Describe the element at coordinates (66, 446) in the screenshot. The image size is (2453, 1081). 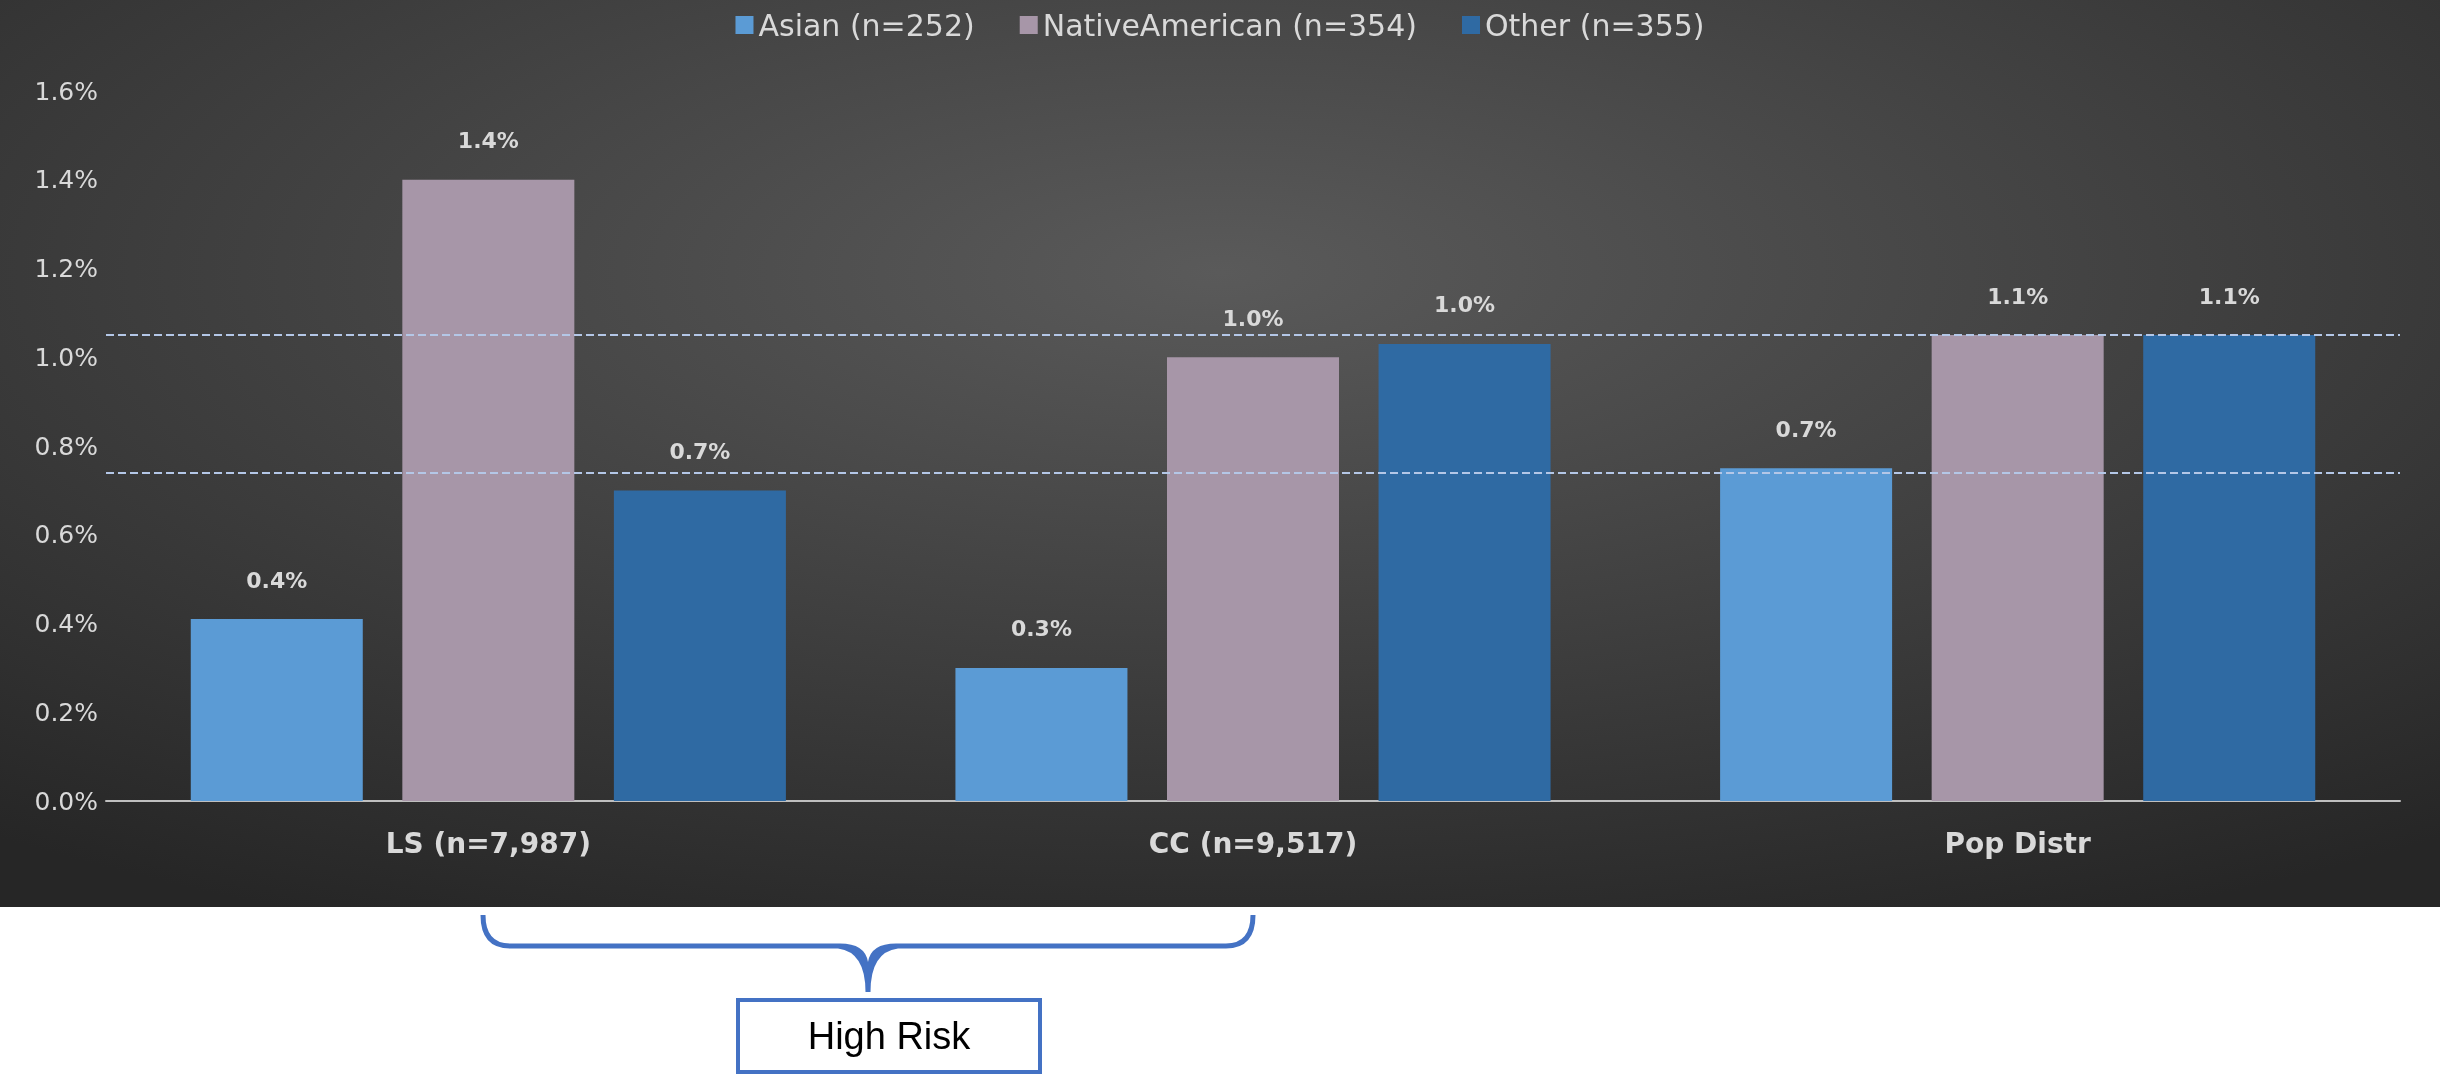
I see `y-tick-label: 0.8%` at that location.